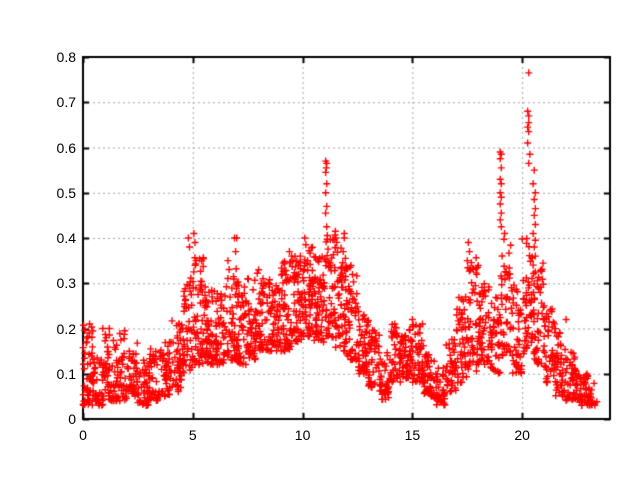  I want to click on x-tick-label: 20, so click(522, 435).